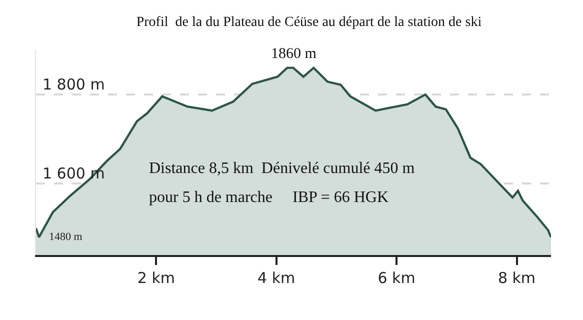 The height and width of the screenshot is (320, 583). I want to click on x-tick-label: 4 km, so click(277, 278).